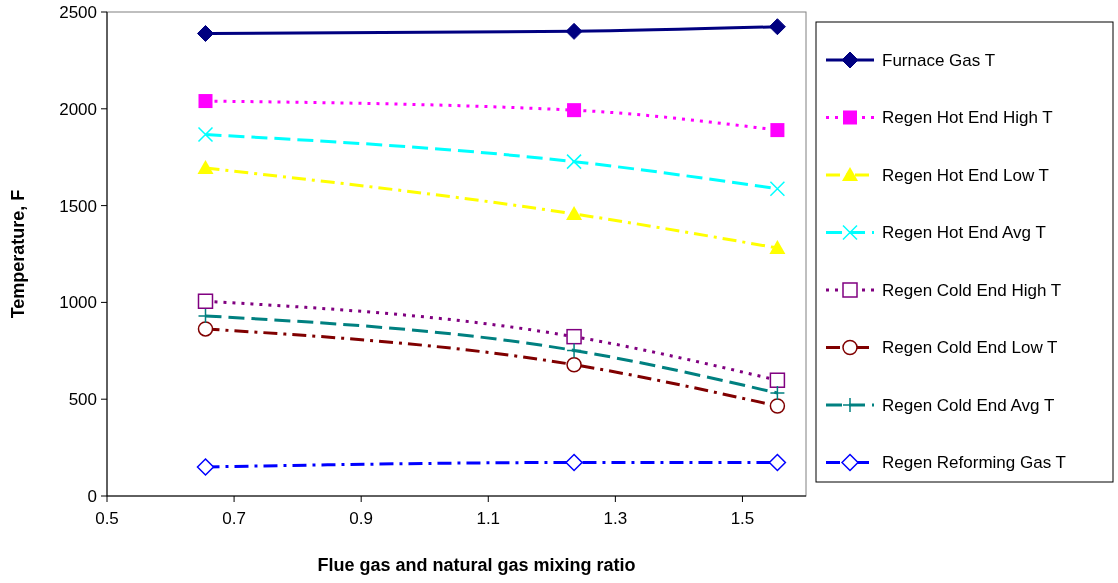 This screenshot has width=1118, height=583. What do you see at coordinates (968, 405) in the screenshot?
I see `legend-label: Regen Cold End Avg T` at bounding box center [968, 405].